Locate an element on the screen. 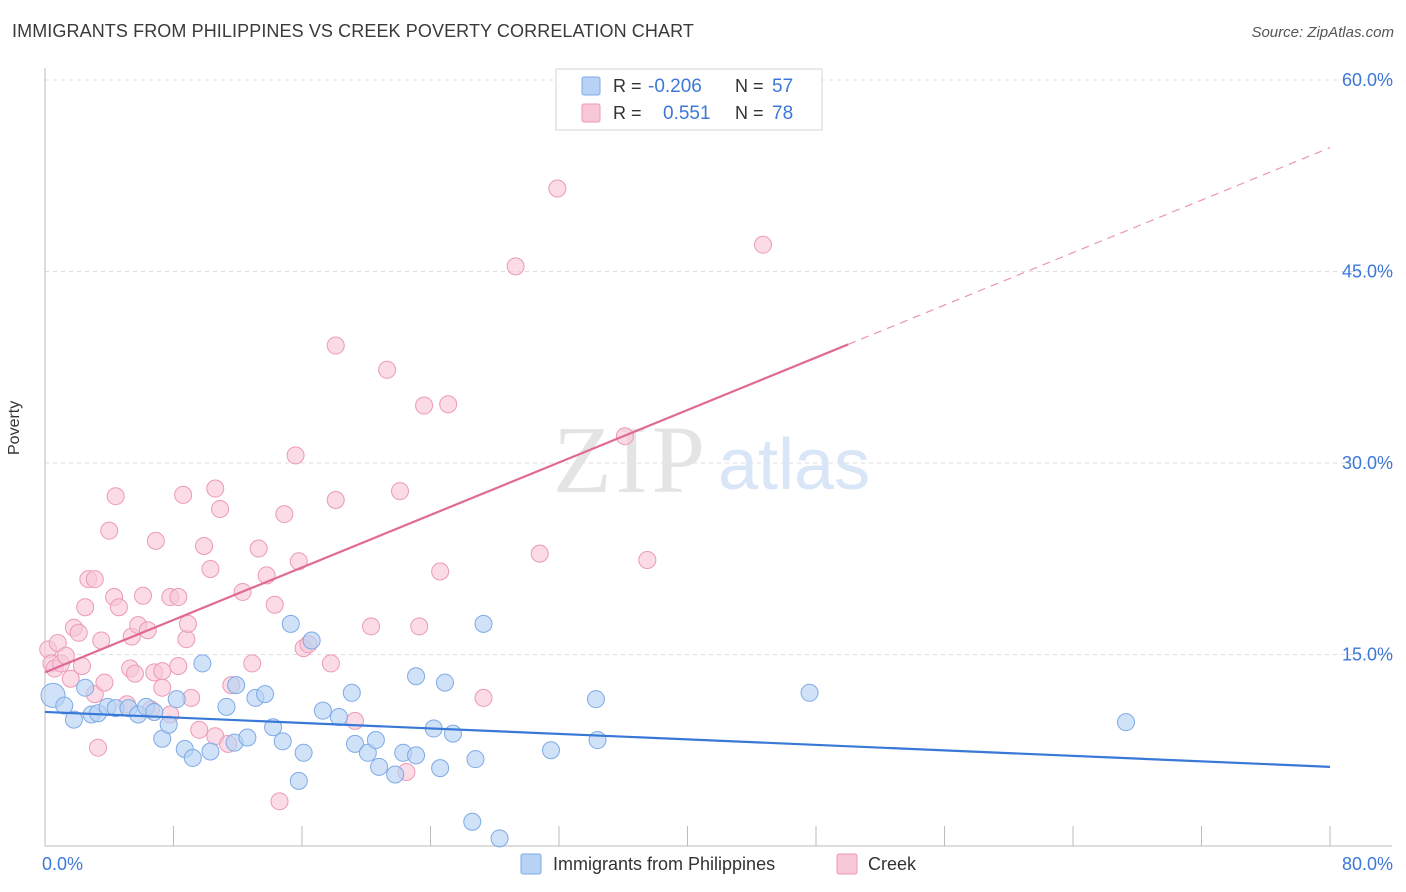 Image resolution: width=1406 pixels, height=892 pixels. y-tick-label: 15.0% is located at coordinates (1367, 655).